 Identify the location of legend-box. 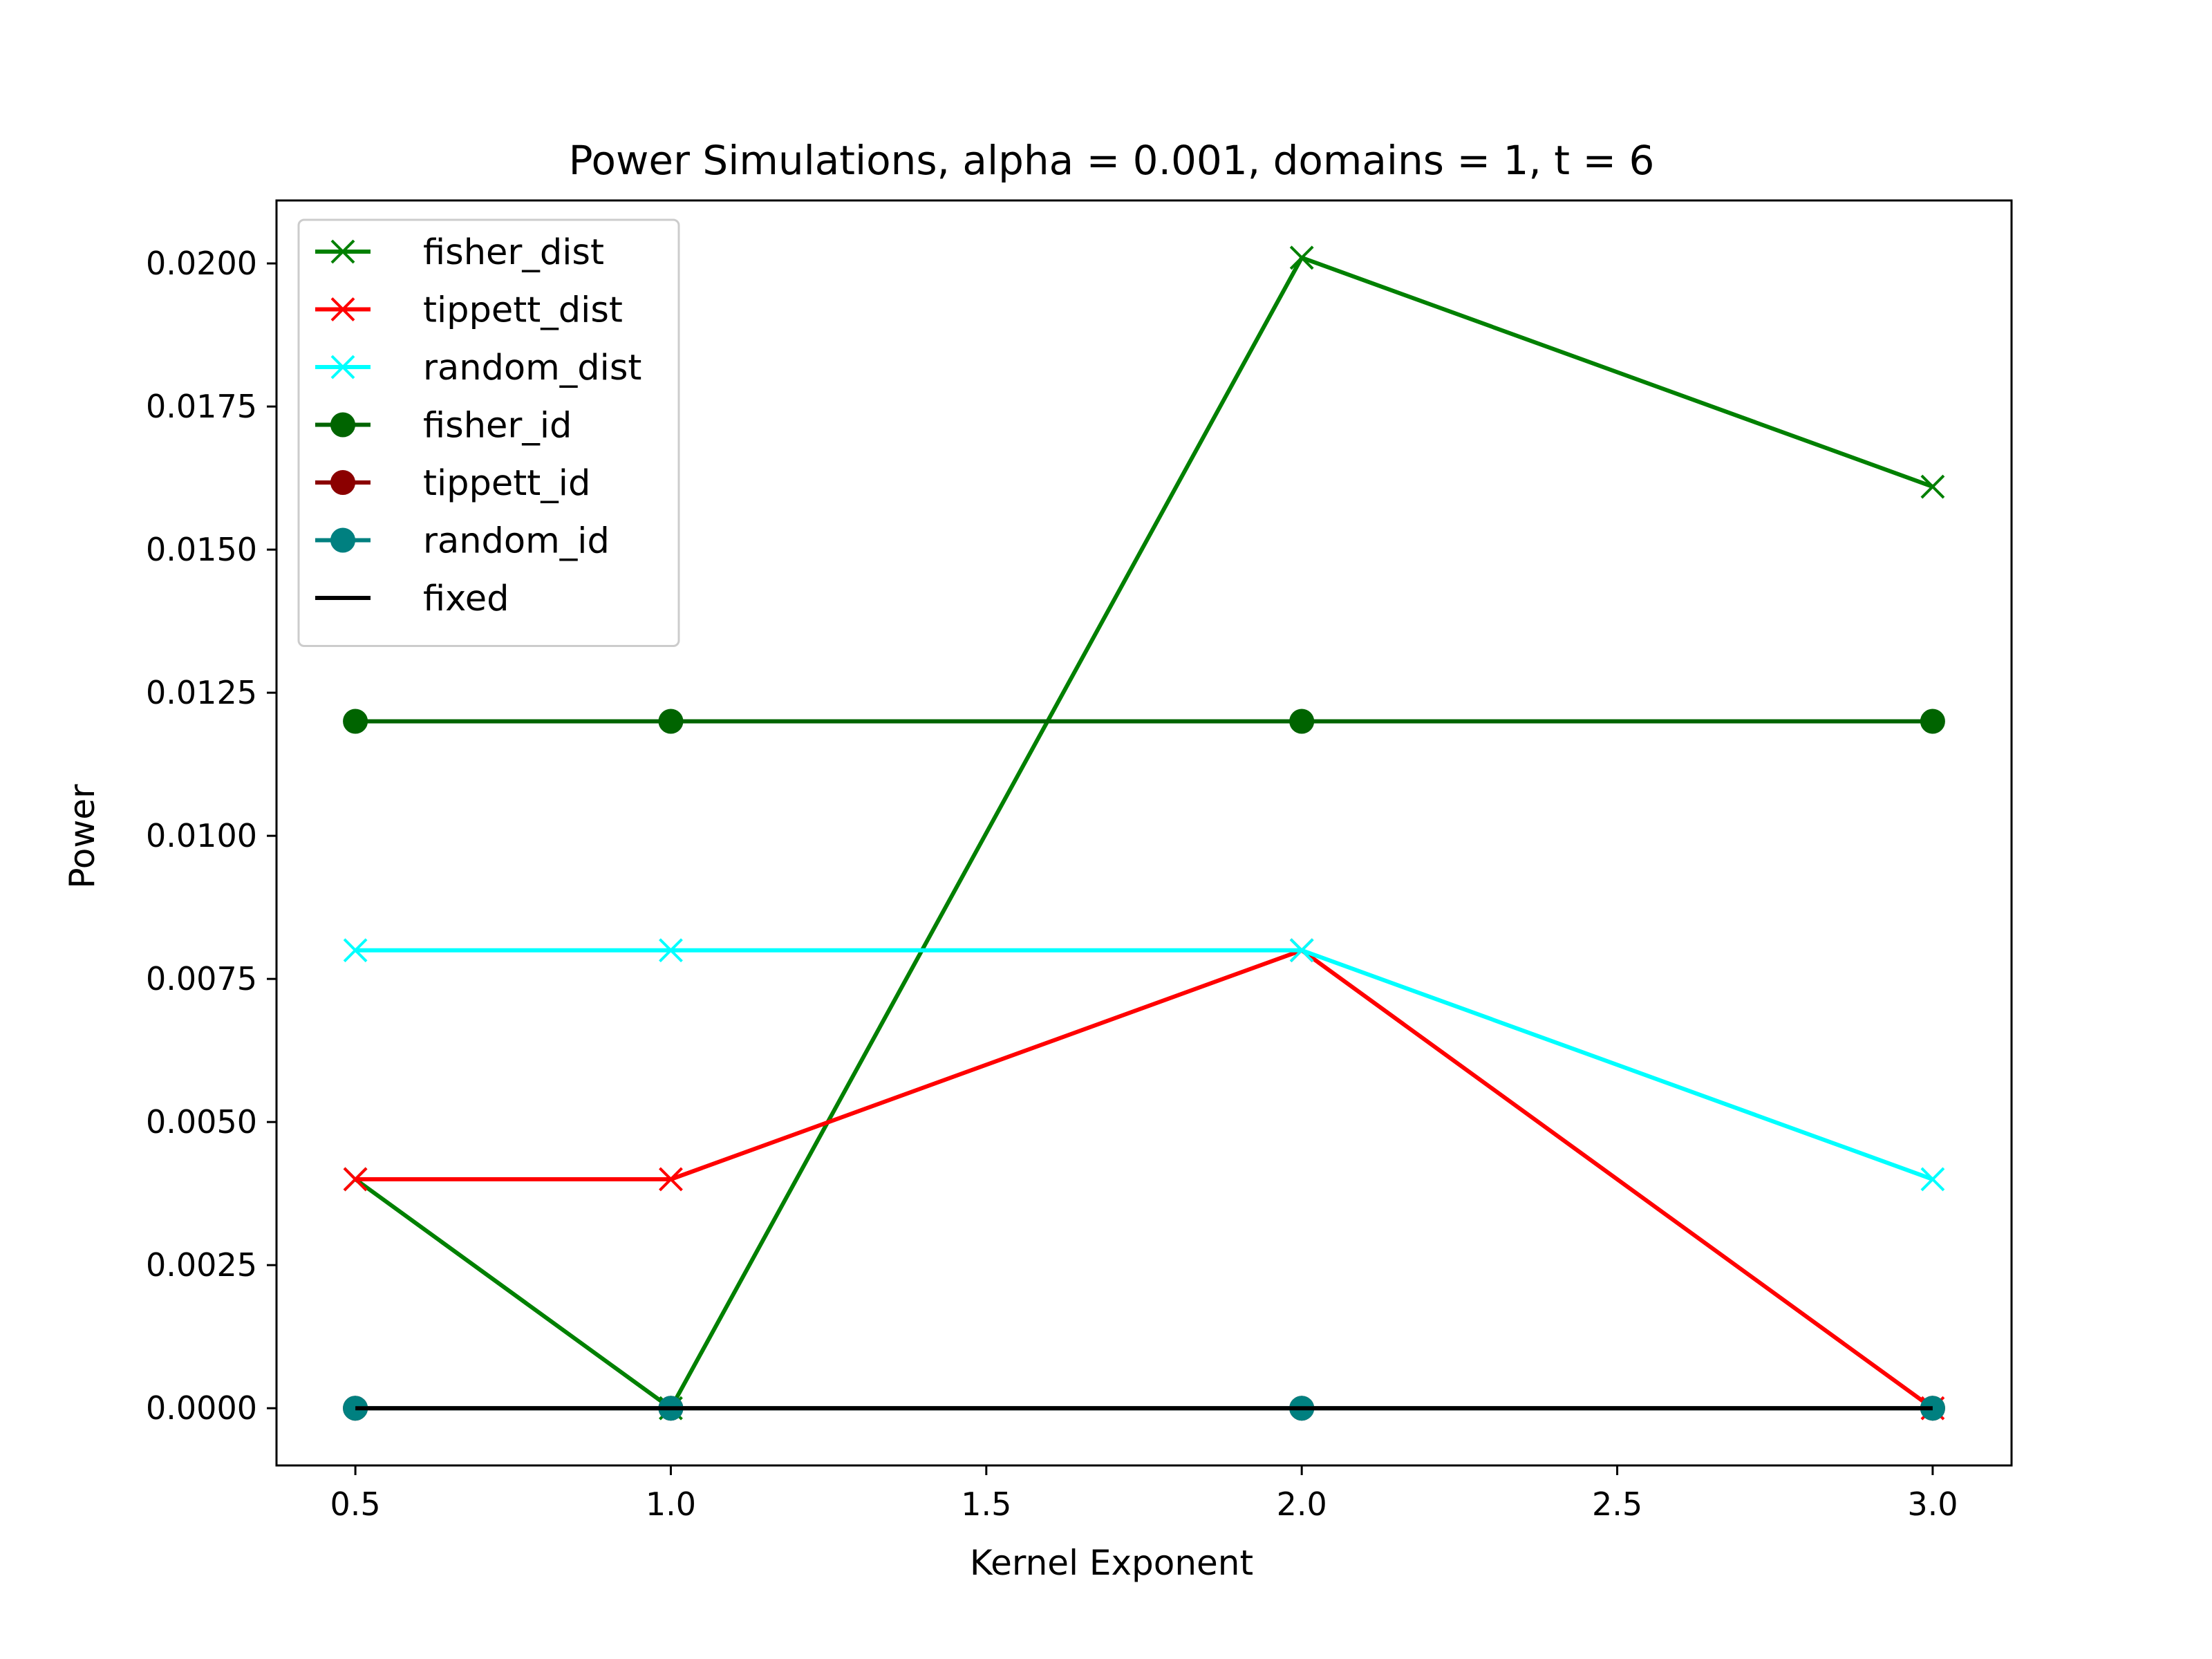
(488, 433).